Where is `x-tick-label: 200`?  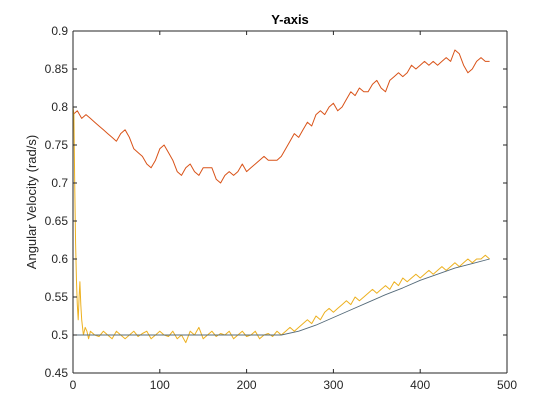
x-tick-label: 200 is located at coordinates (247, 385).